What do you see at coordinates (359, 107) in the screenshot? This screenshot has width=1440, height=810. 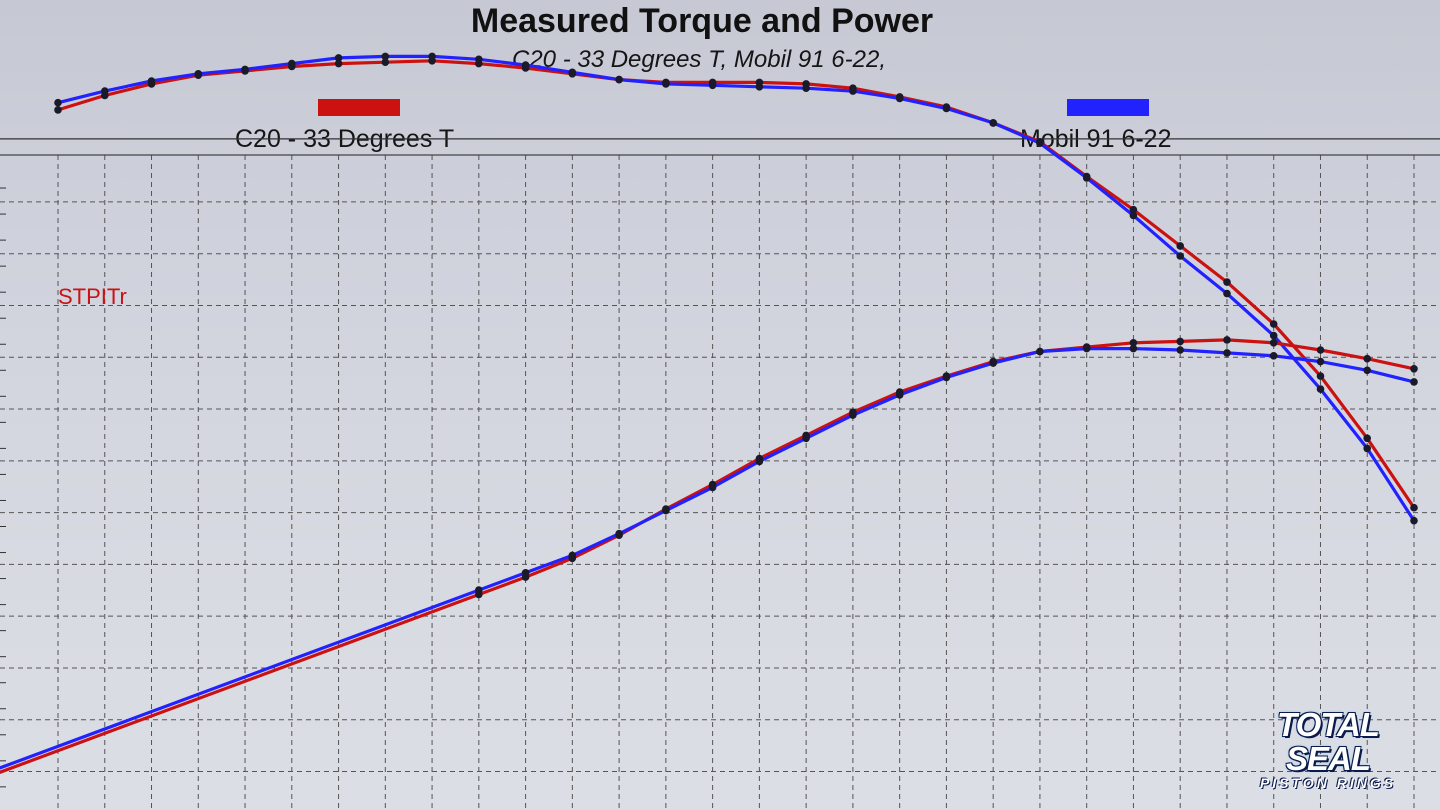 I see `legend-swatch-c20` at bounding box center [359, 107].